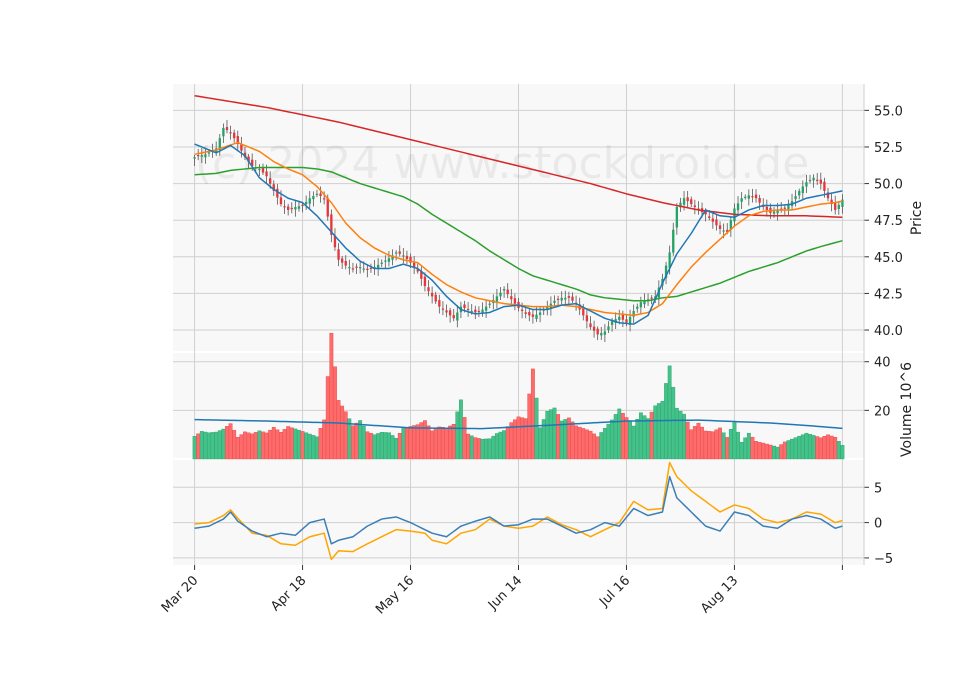  What do you see at coordinates (883, 559) in the screenshot?
I see `oscillator-ytick-label: −5` at bounding box center [883, 559].